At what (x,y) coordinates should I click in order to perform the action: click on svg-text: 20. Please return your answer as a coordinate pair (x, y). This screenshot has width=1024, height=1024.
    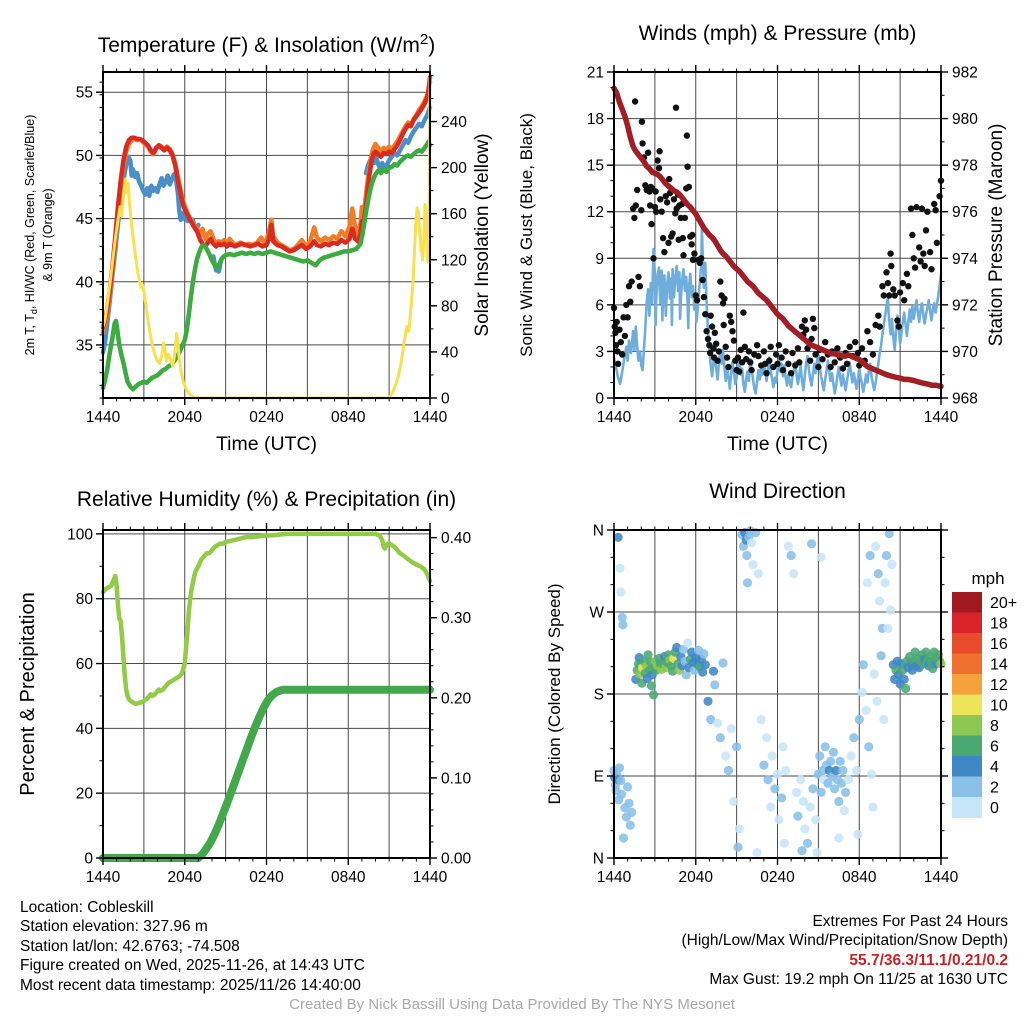
    Looking at the image, I should click on (85, 794).